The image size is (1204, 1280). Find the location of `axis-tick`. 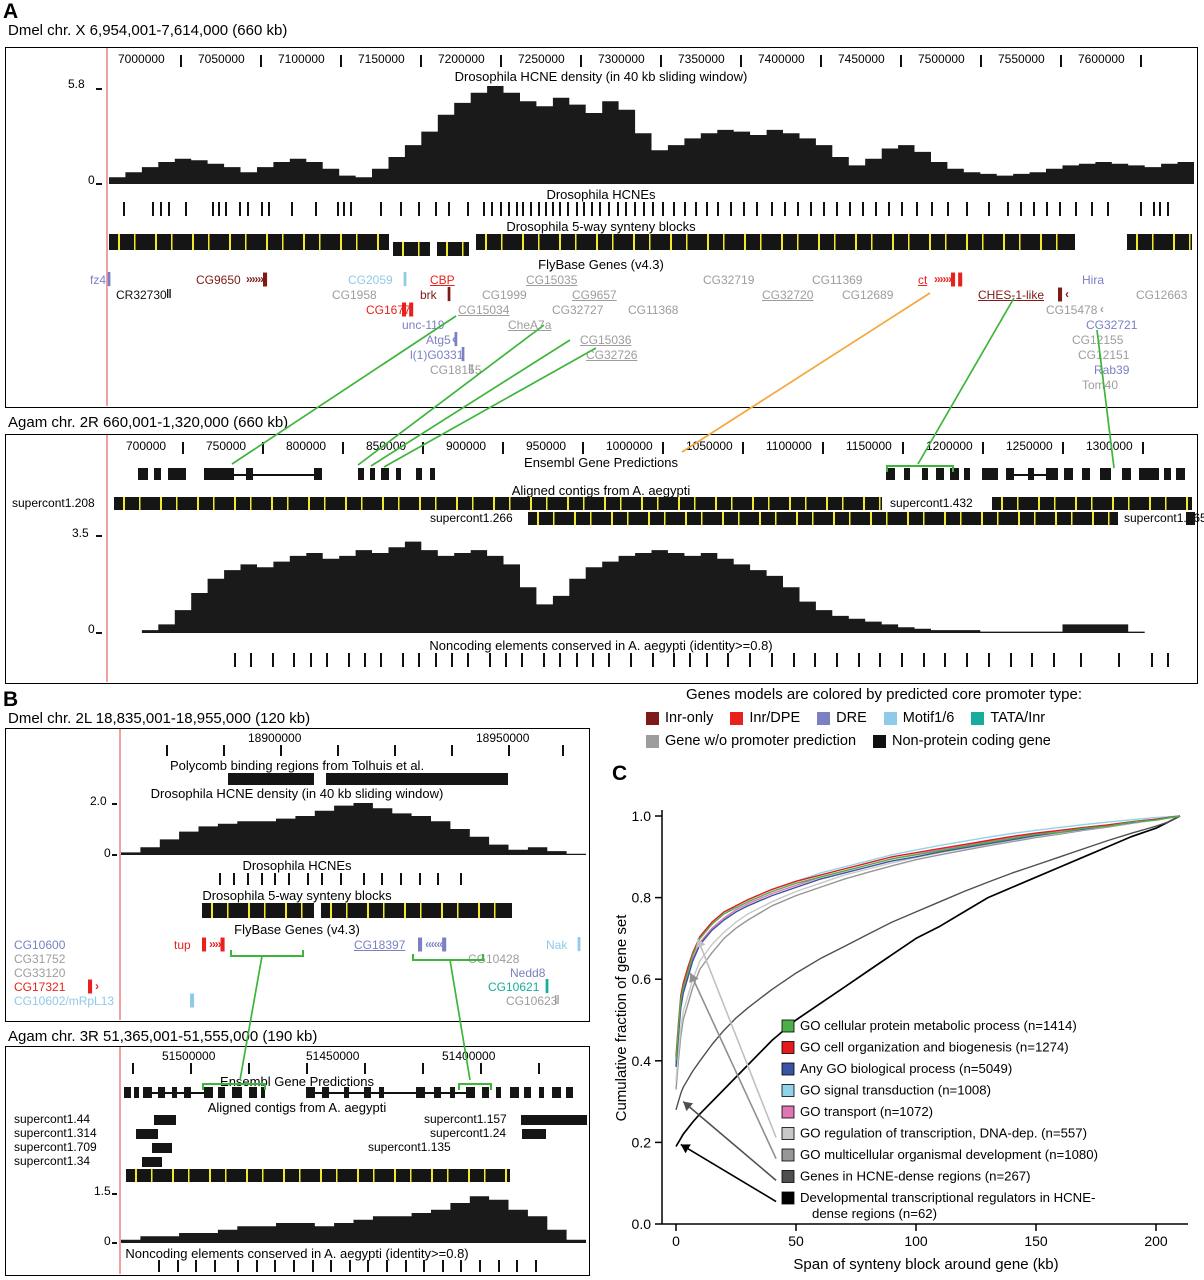

axis-tick is located at coordinates (114, 1243).